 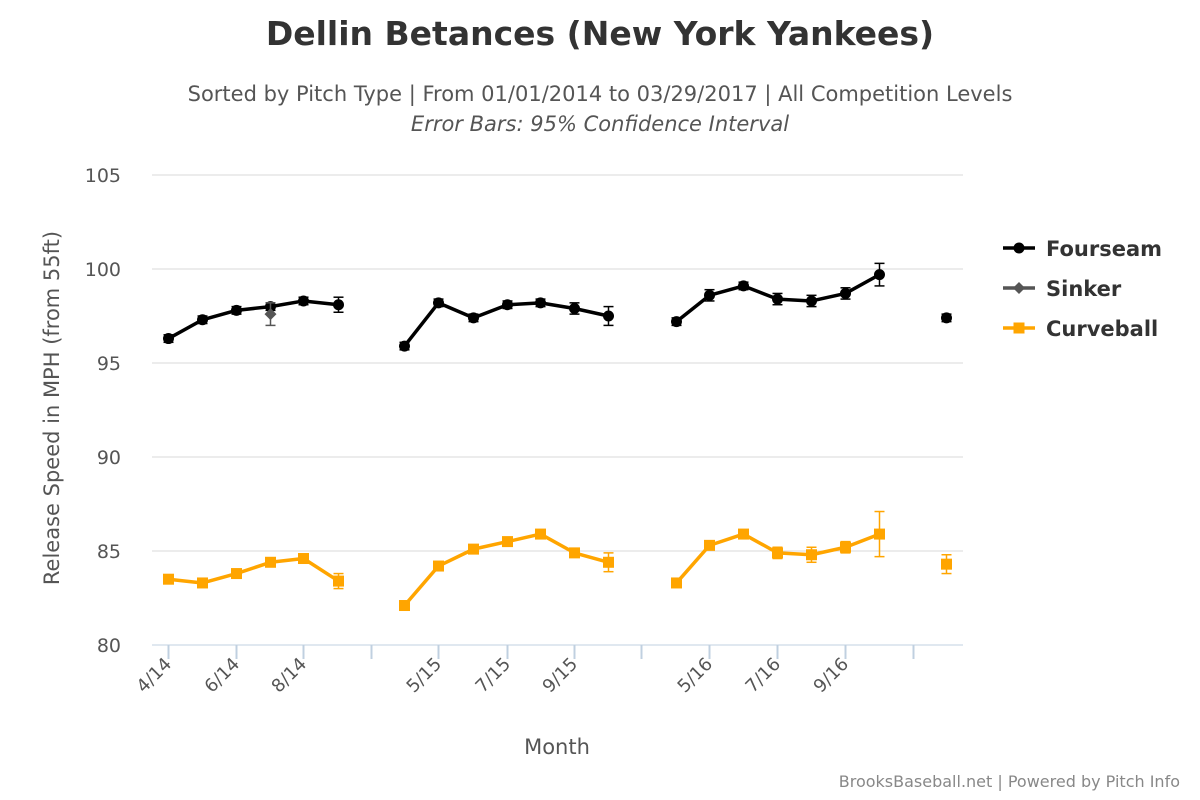 What do you see at coordinates (600, 124) in the screenshot?
I see `chart-error-bar-note: Error Bars: 95% Confidence Interval` at bounding box center [600, 124].